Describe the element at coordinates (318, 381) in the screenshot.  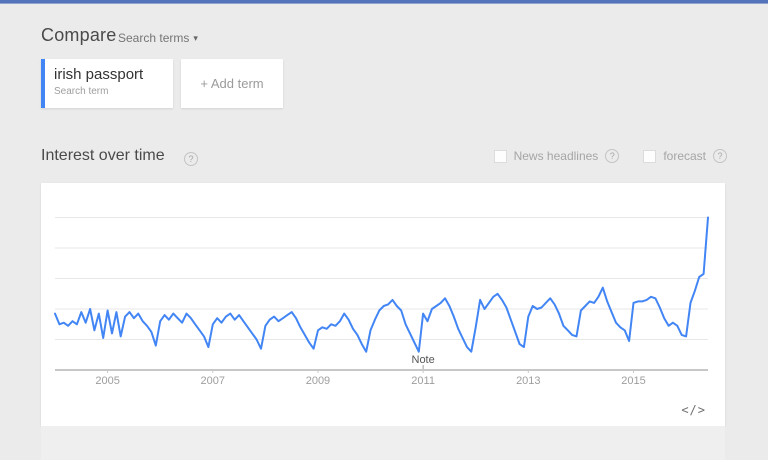
I see `svg-text: 2009` at that location.